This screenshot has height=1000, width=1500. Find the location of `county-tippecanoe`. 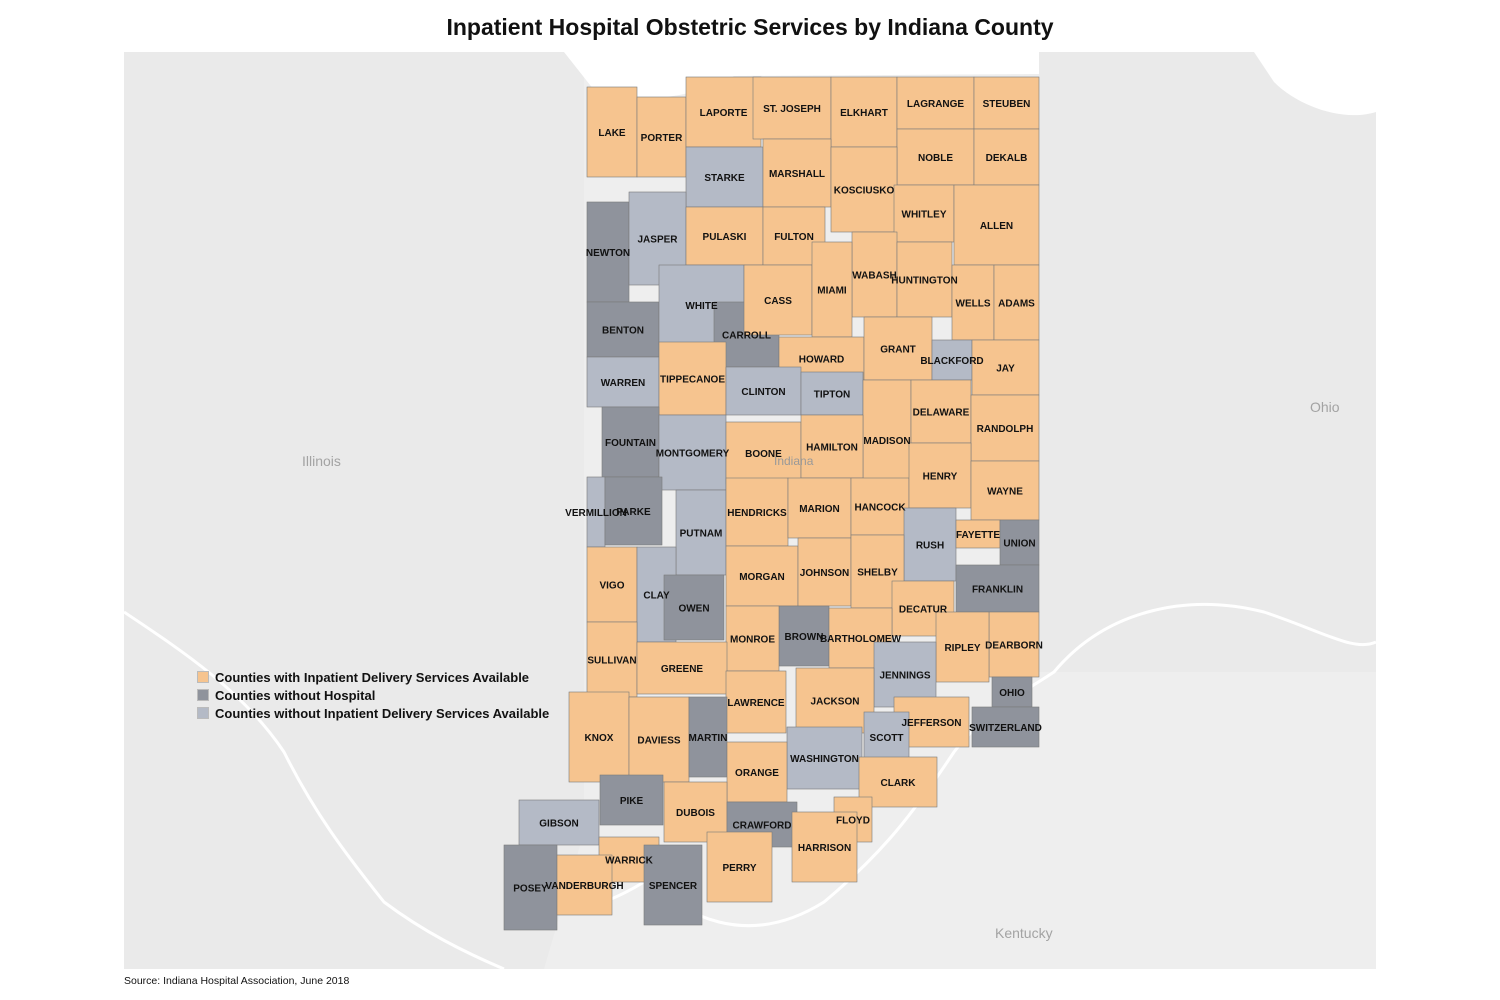

county-tippecanoe is located at coordinates (692, 378).